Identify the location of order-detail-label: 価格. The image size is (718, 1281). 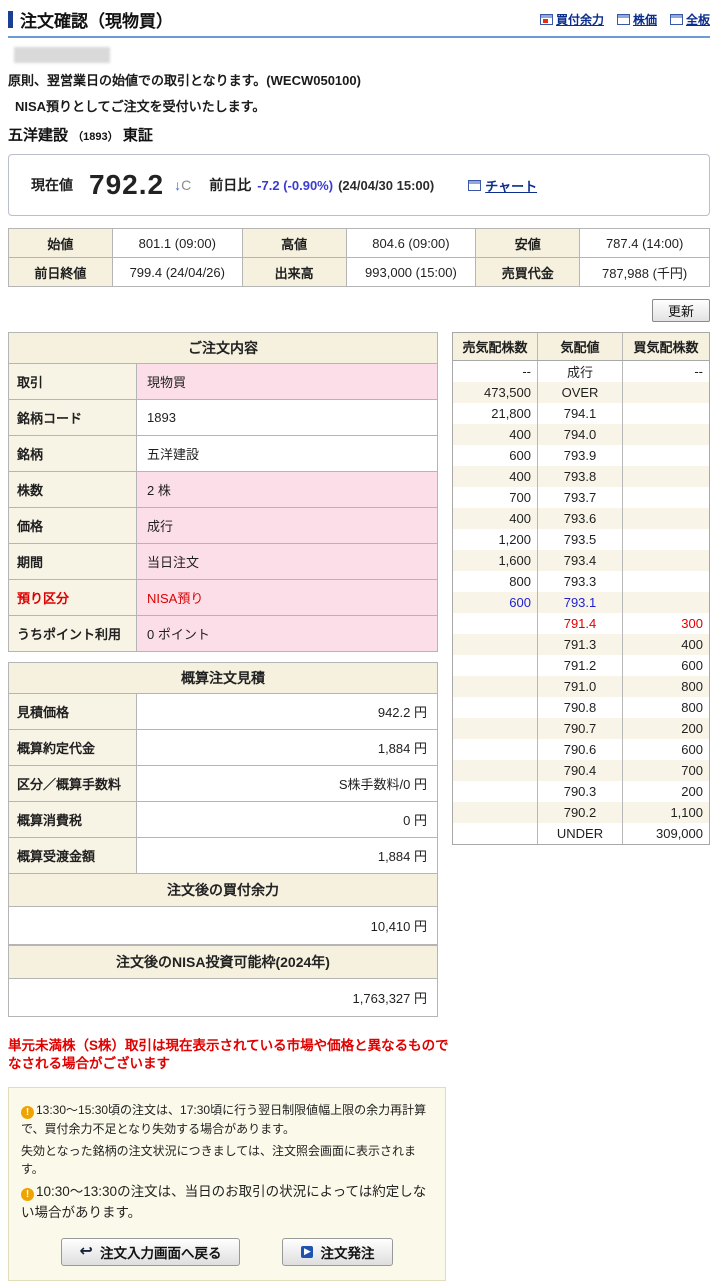
(73, 525).